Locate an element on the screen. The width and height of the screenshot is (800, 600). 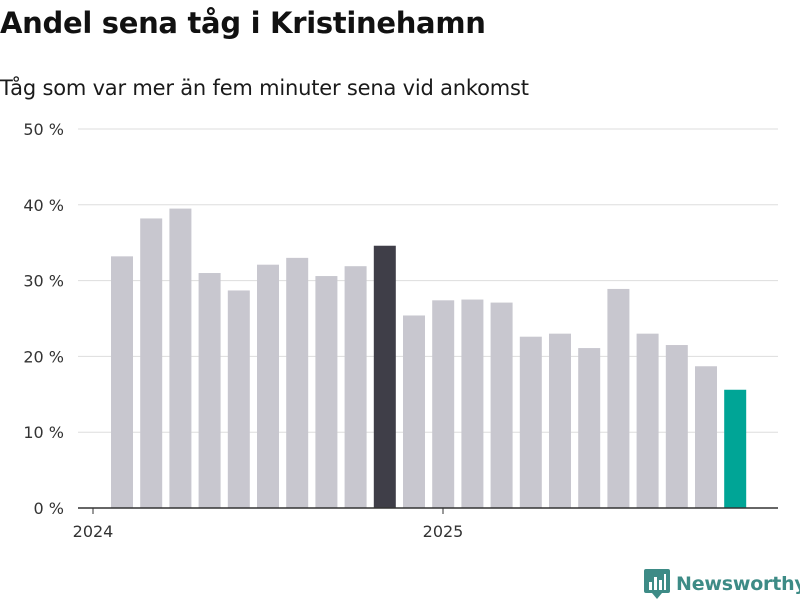
y-tick-label: 20 % is located at coordinates (43, 356).